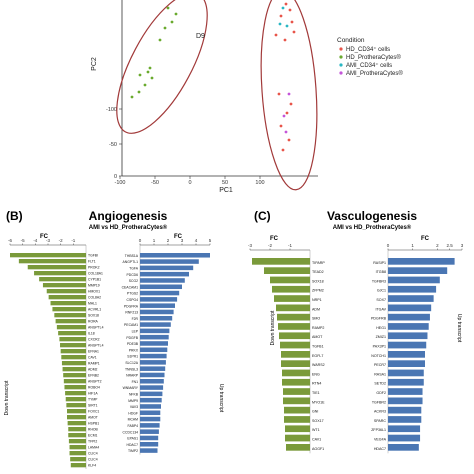 The height and width of the screenshot is (474, 474). What do you see at coordinates (115, 177) in the screenshot?
I see `pca-y-tick-label: 0` at bounding box center [115, 177].